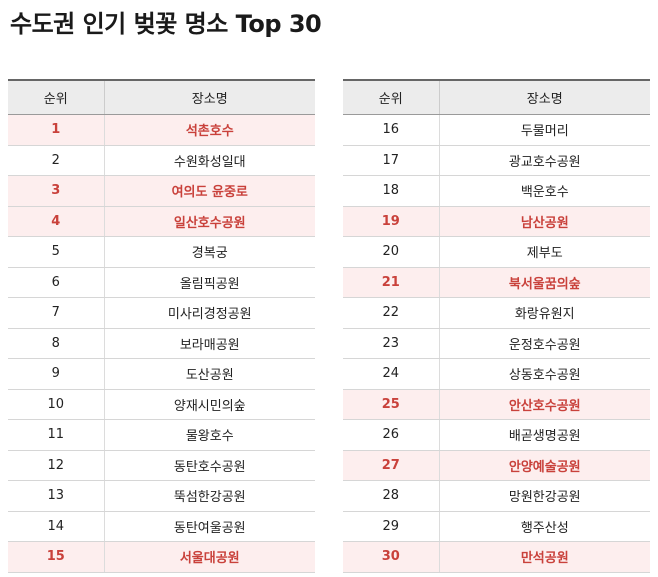 The height and width of the screenshot is (577, 658). I want to click on table-row: 19 남산공원, so click(496, 221).